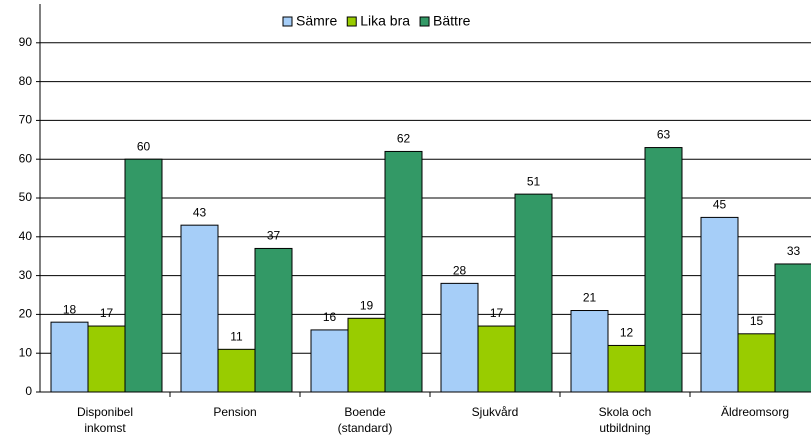 The image size is (811, 446). Describe the element at coordinates (316, 21) in the screenshot. I see `legend-label: Sämre` at that location.